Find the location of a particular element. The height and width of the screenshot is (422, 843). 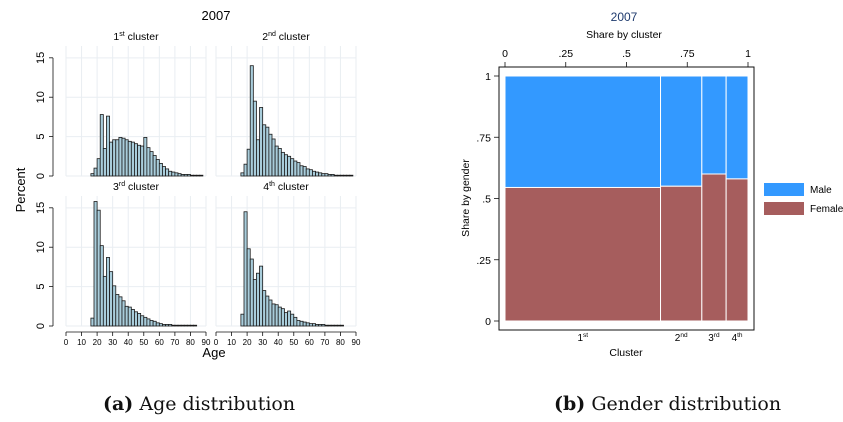

x-tick-label: 10 is located at coordinates (231, 342).